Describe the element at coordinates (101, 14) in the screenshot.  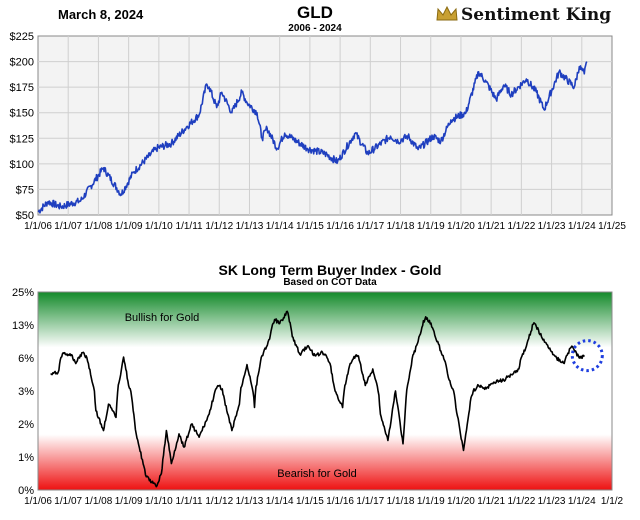
I see `report-date: March 8, 2024` at that location.